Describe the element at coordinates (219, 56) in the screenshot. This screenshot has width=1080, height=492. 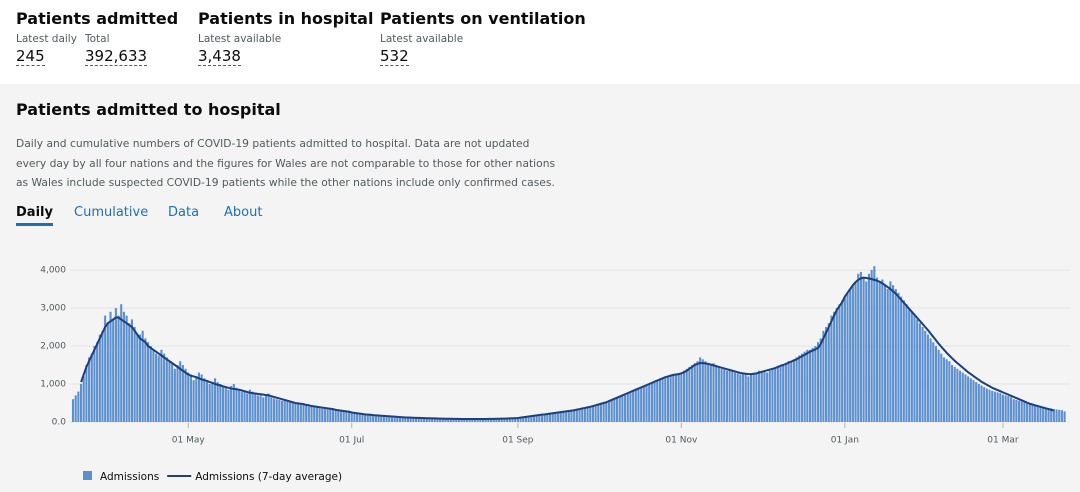
I see `metric-value: 3,438` at that location.